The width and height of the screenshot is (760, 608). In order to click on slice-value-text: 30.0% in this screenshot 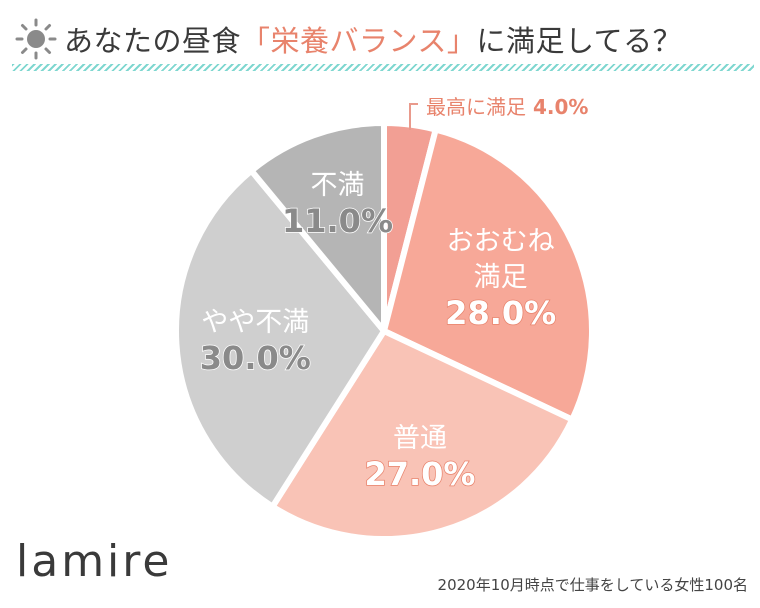, I will do `click(255, 358)`.